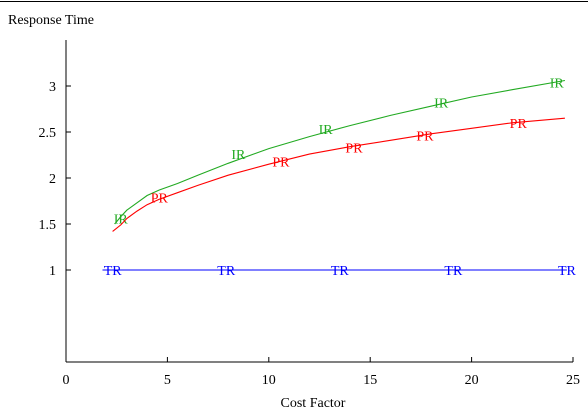 This screenshot has width=588, height=417. I want to click on x-ticks: 0 5 10 15 20 25, so click(321, 372).